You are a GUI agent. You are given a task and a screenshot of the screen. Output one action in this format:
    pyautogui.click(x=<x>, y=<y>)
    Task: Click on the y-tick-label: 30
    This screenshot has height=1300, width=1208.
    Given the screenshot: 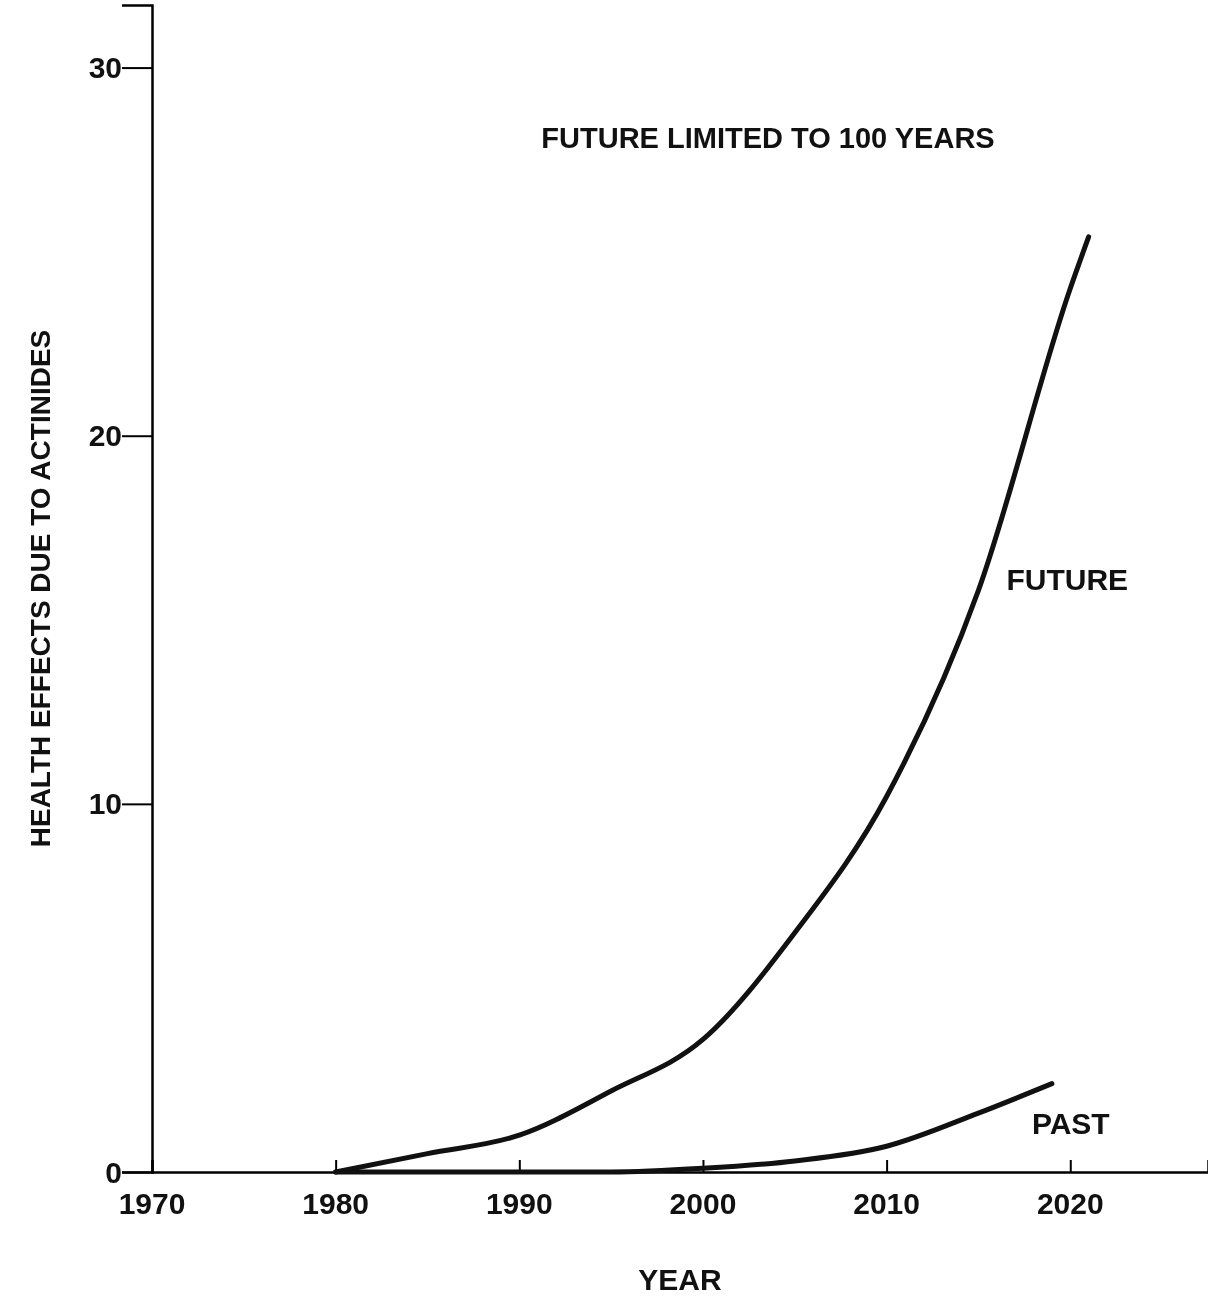 What is the action you would take?
    pyautogui.click(x=105, y=68)
    